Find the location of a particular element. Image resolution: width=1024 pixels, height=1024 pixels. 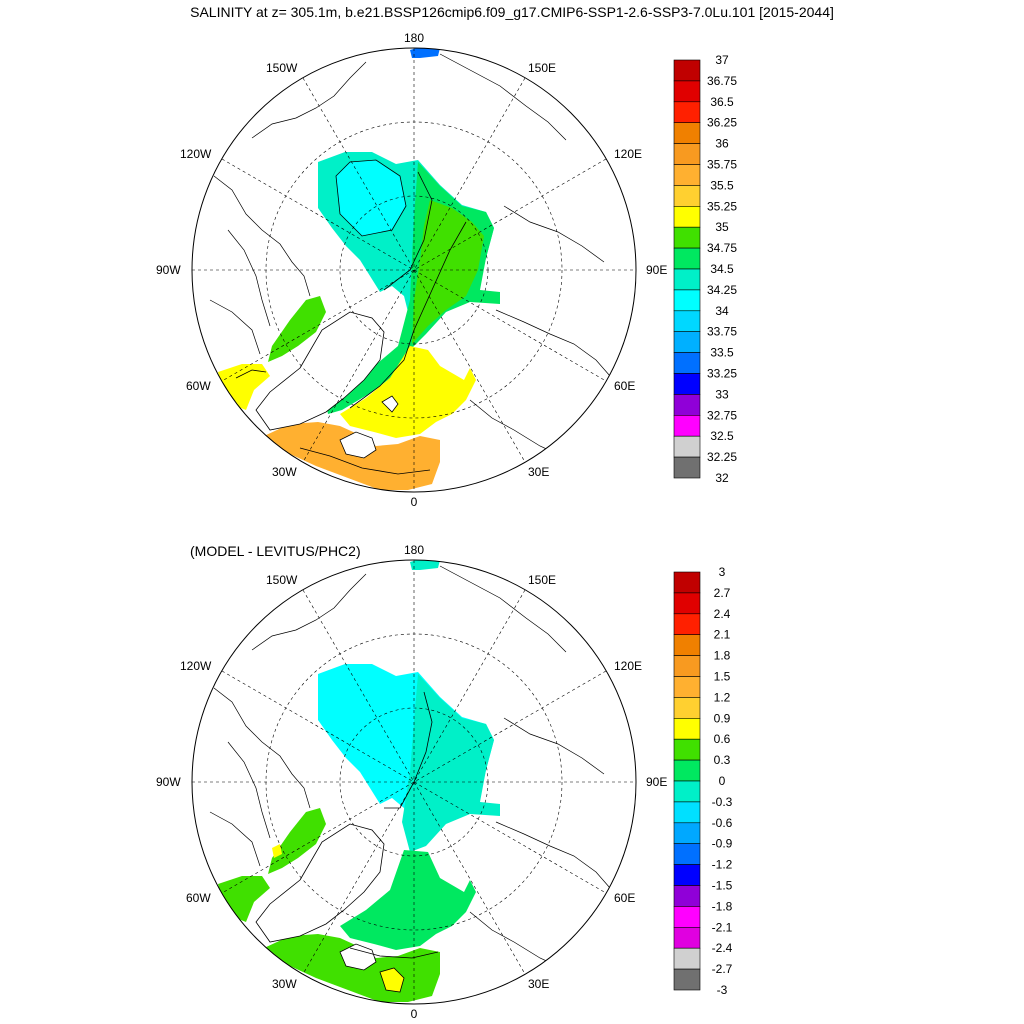

colorbar-label: 1.5 is located at coordinates (722, 677).